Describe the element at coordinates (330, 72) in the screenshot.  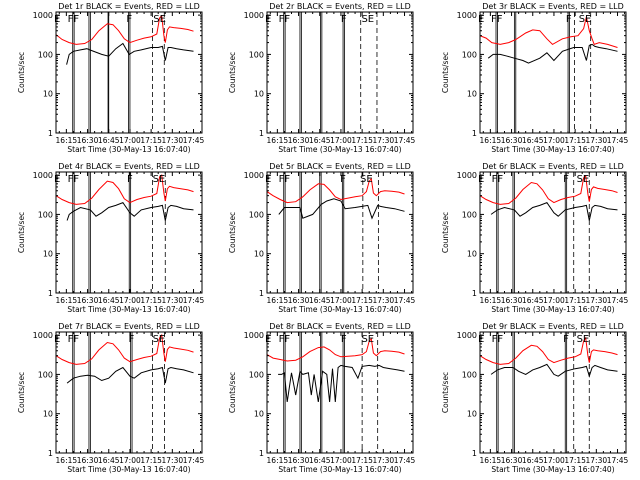
I see `plot-area` at that location.